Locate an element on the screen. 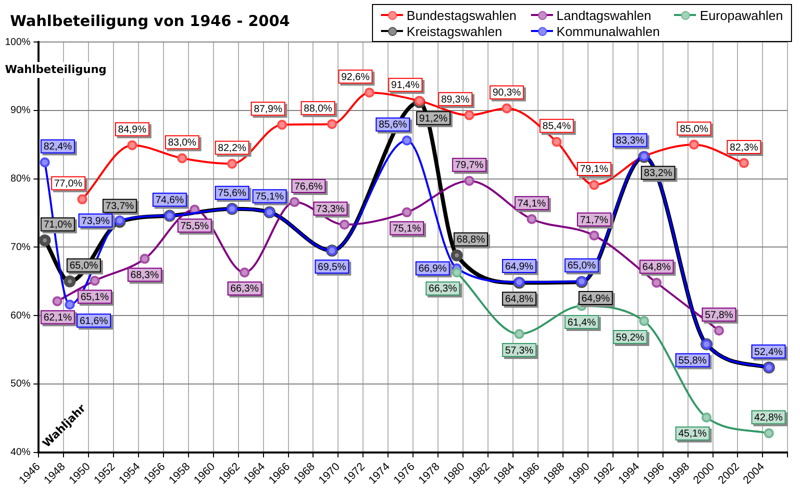  data-label: 76,6% is located at coordinates (308, 186).